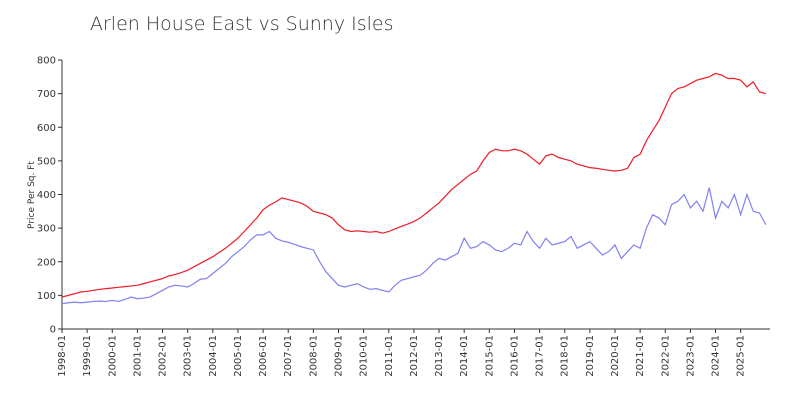  I want to click on x-tick-label: 2017-01, so click(540, 356).